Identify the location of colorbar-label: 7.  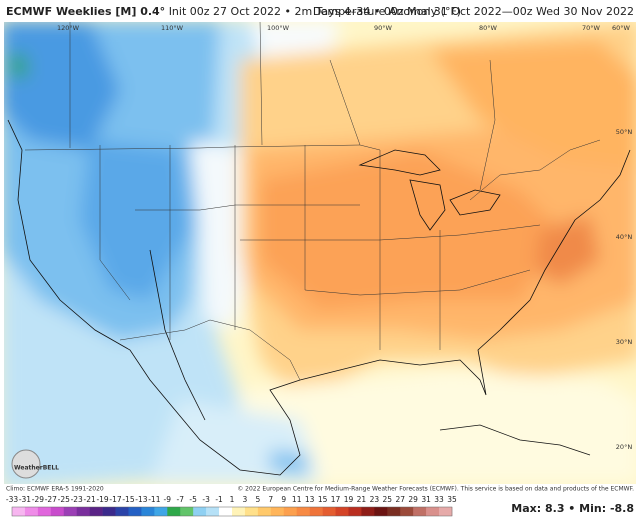
(270, 499).